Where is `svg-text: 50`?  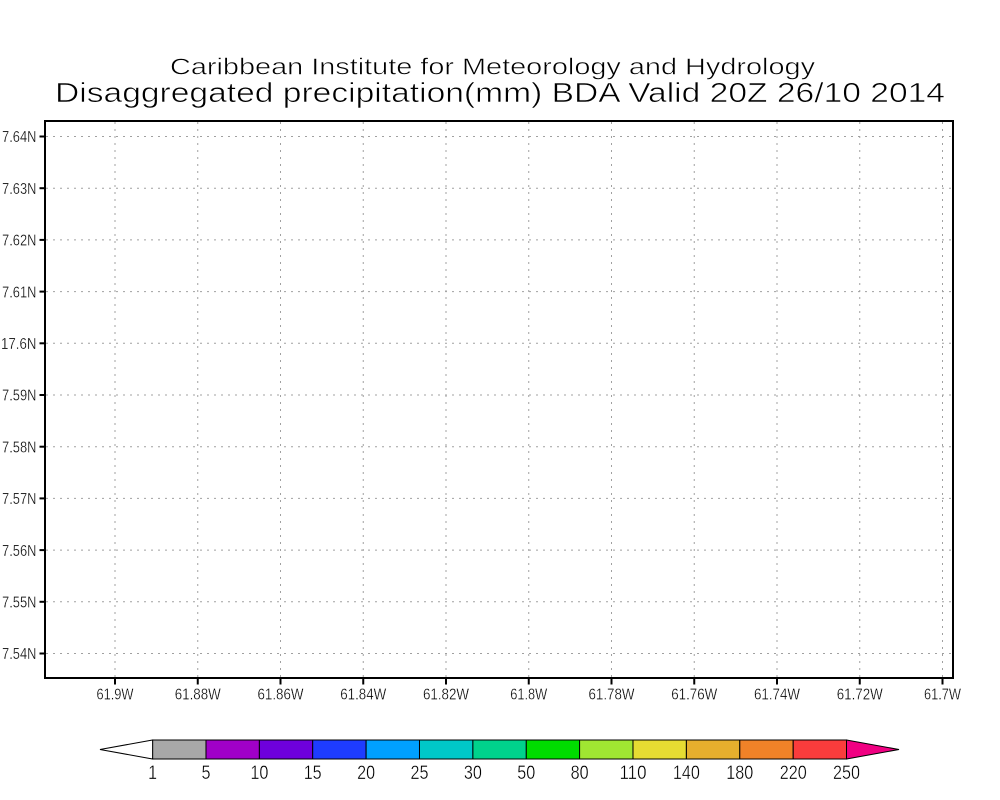
svg-text: 50 is located at coordinates (526, 773).